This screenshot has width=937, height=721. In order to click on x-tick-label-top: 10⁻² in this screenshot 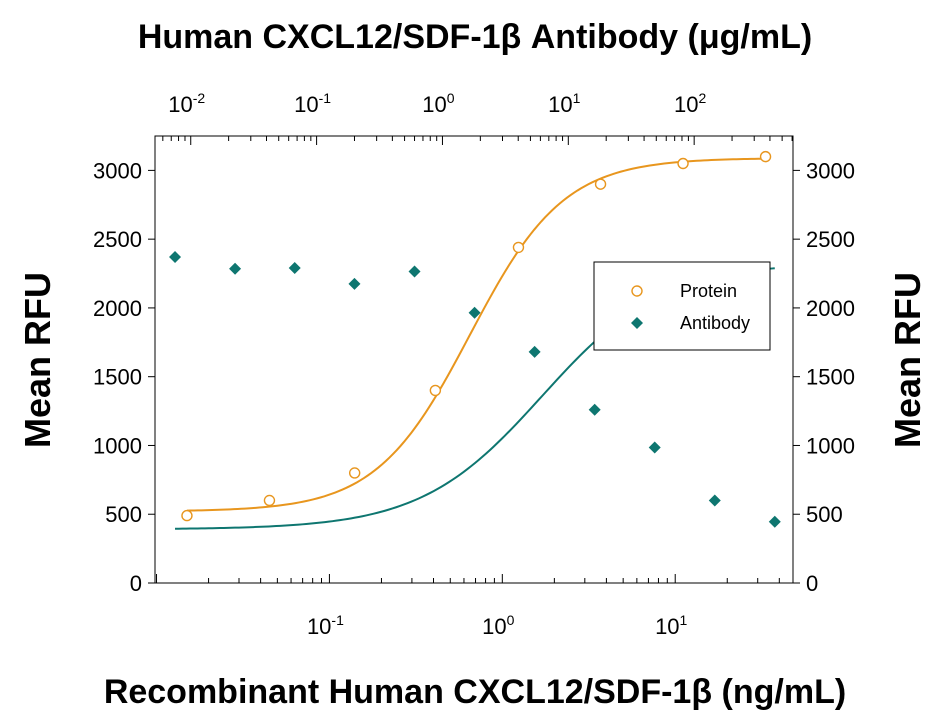, I will do `click(186, 103)`.